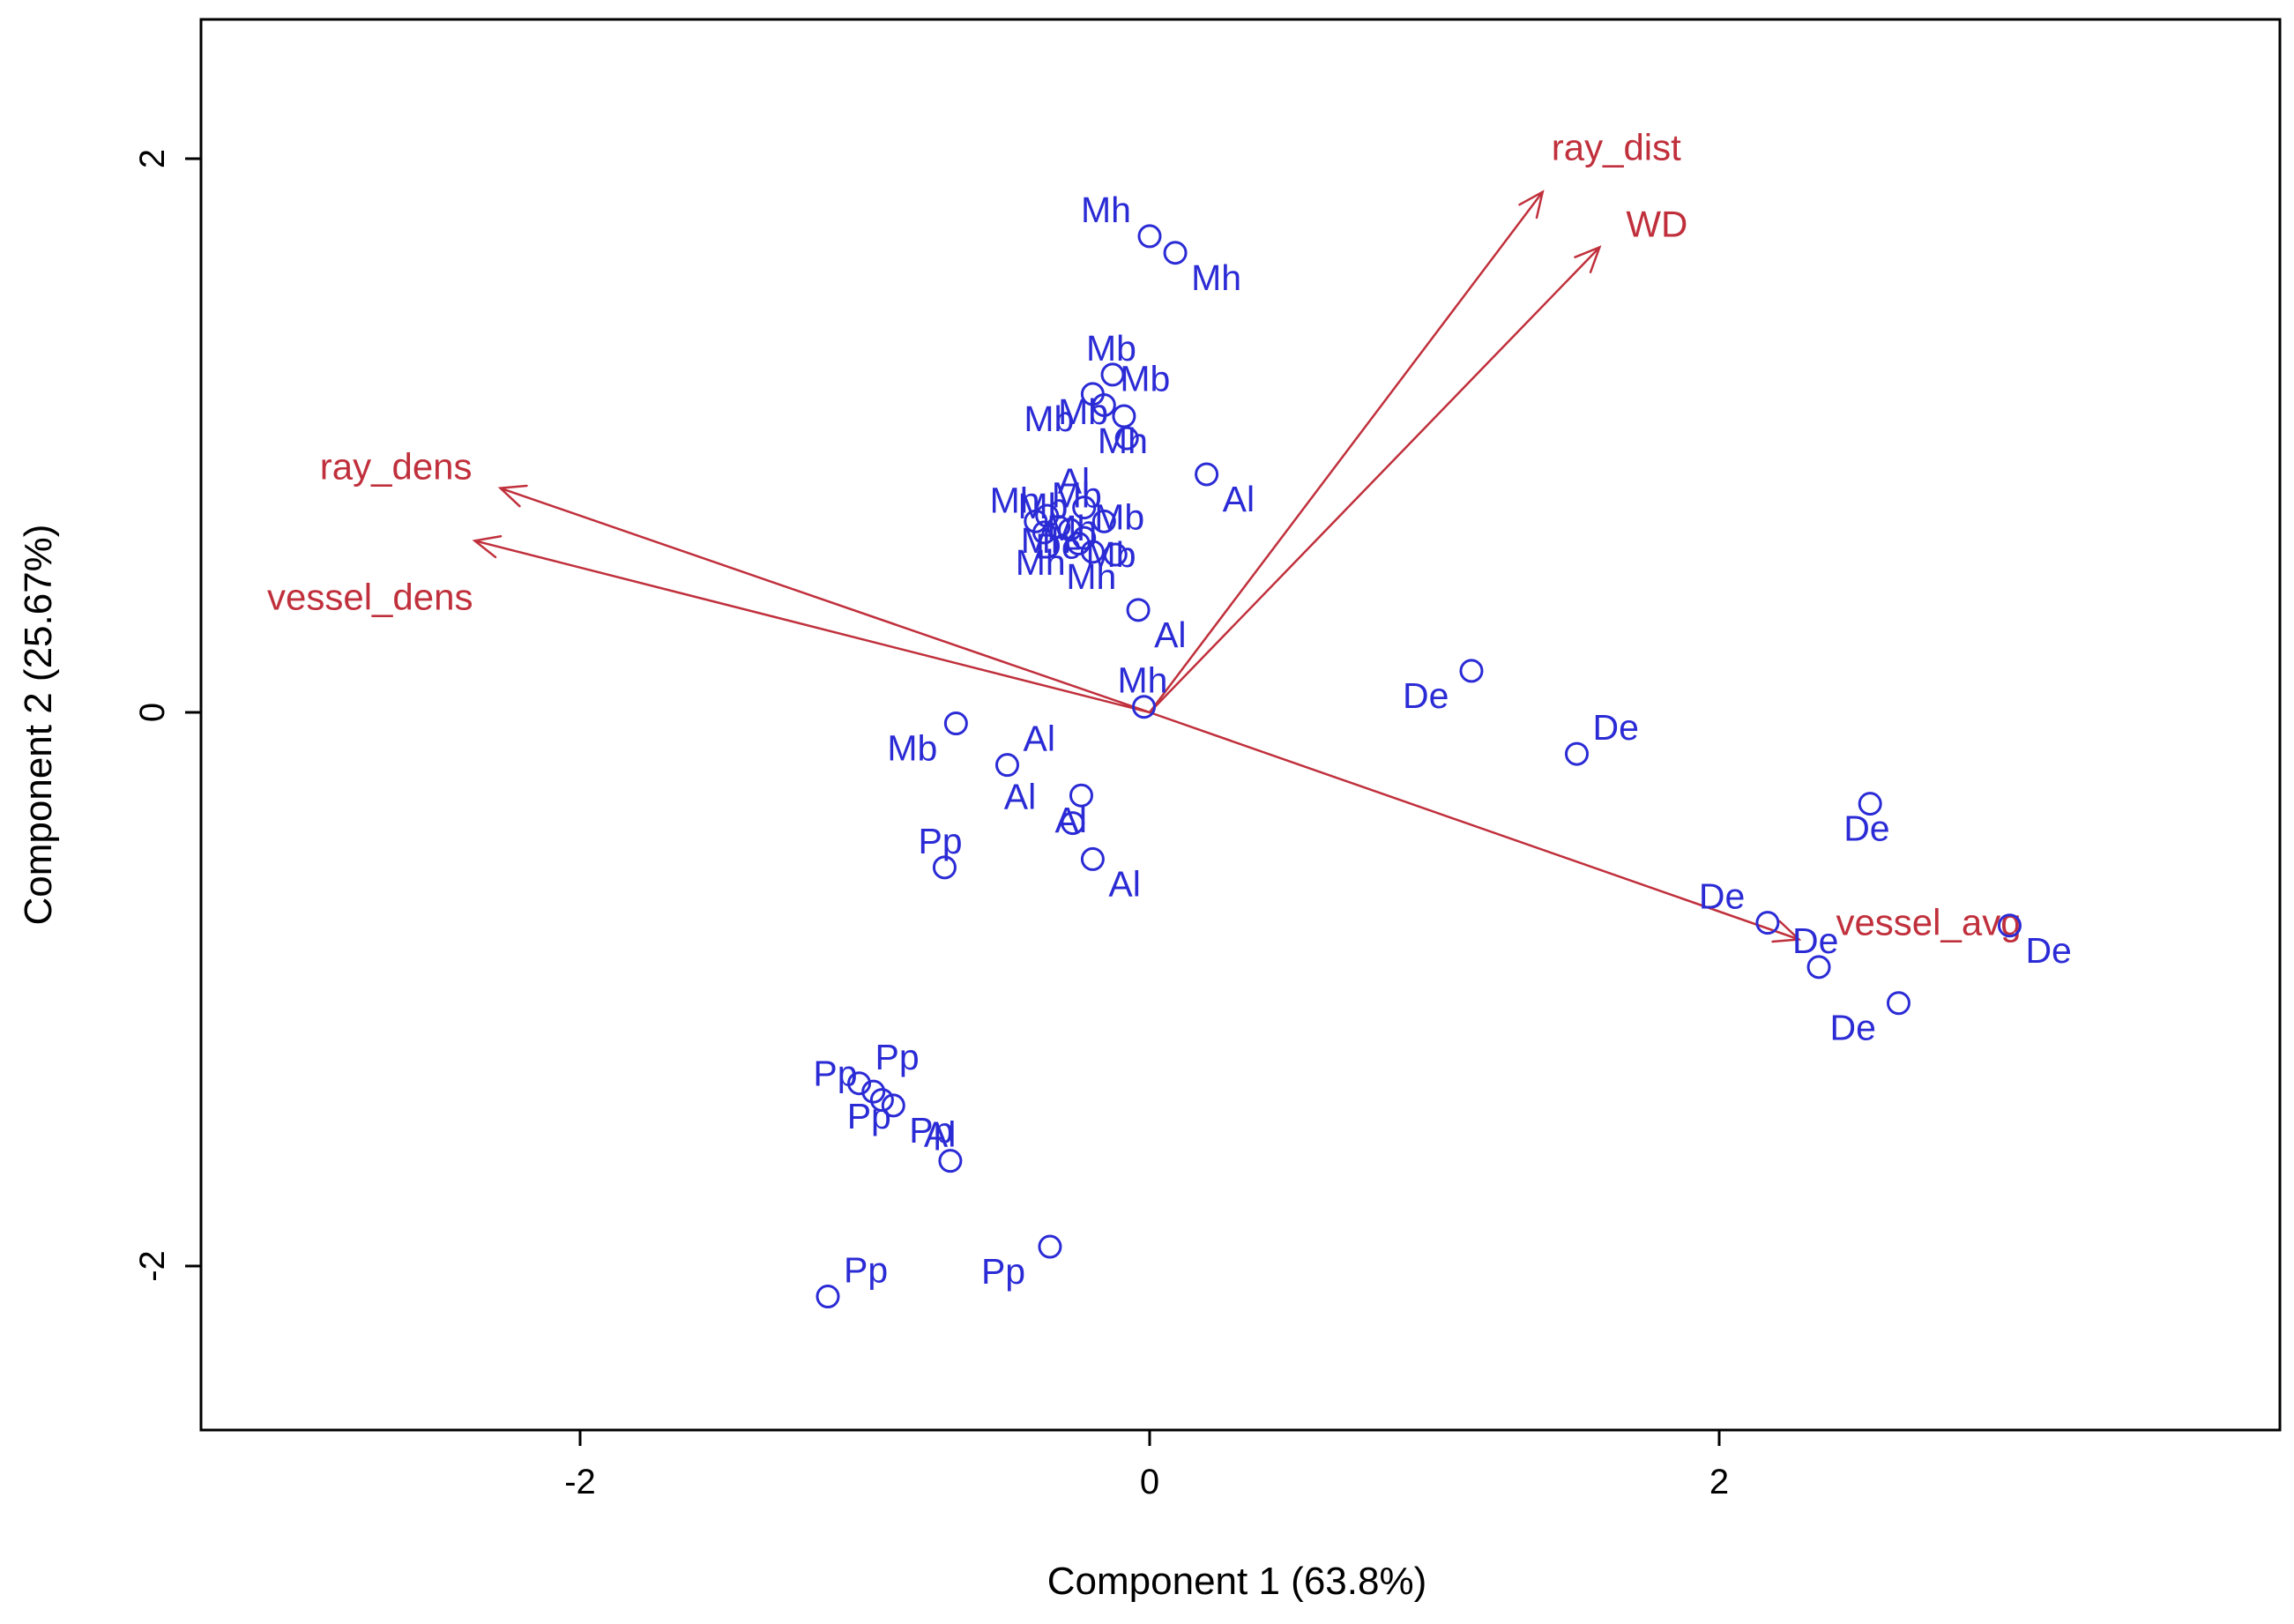 The width and height of the screenshot is (2294, 1624). What do you see at coordinates (1656, 223) in the screenshot?
I see `vector-label-WD: WD` at bounding box center [1656, 223].